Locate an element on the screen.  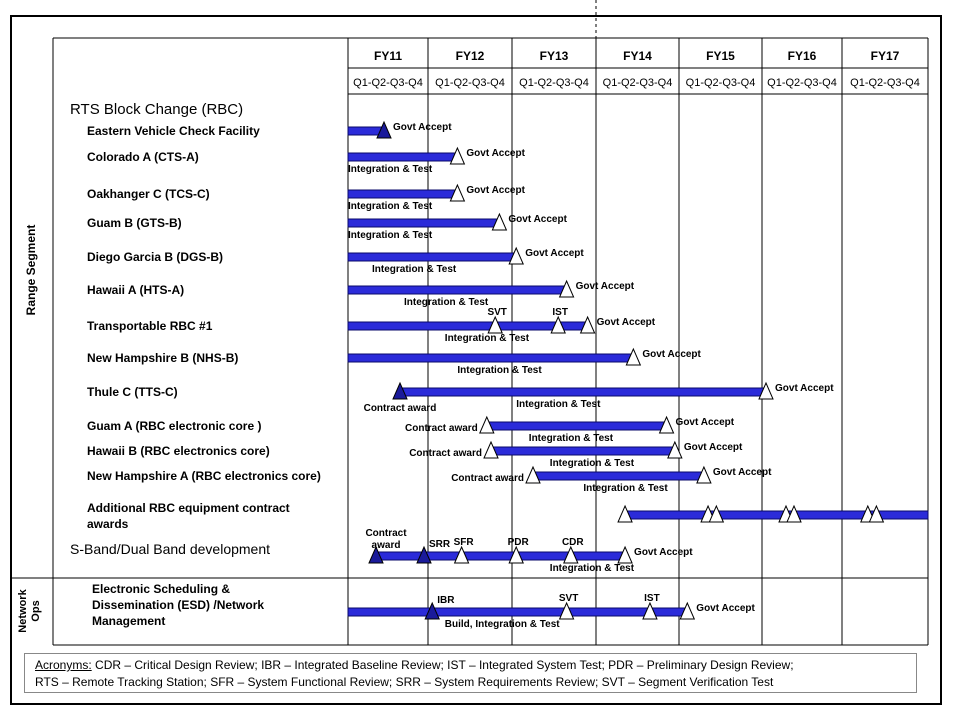
range-segment-label: Range Segment is located at coordinates (31, 270).